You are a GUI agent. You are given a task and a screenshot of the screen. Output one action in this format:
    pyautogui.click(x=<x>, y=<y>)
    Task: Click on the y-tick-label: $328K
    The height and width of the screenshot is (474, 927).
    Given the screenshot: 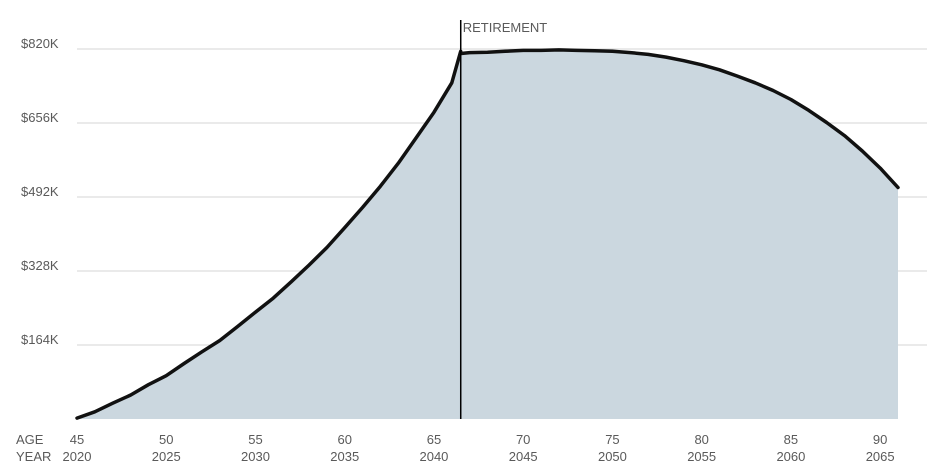 What is the action you would take?
    pyautogui.click(x=40, y=265)
    